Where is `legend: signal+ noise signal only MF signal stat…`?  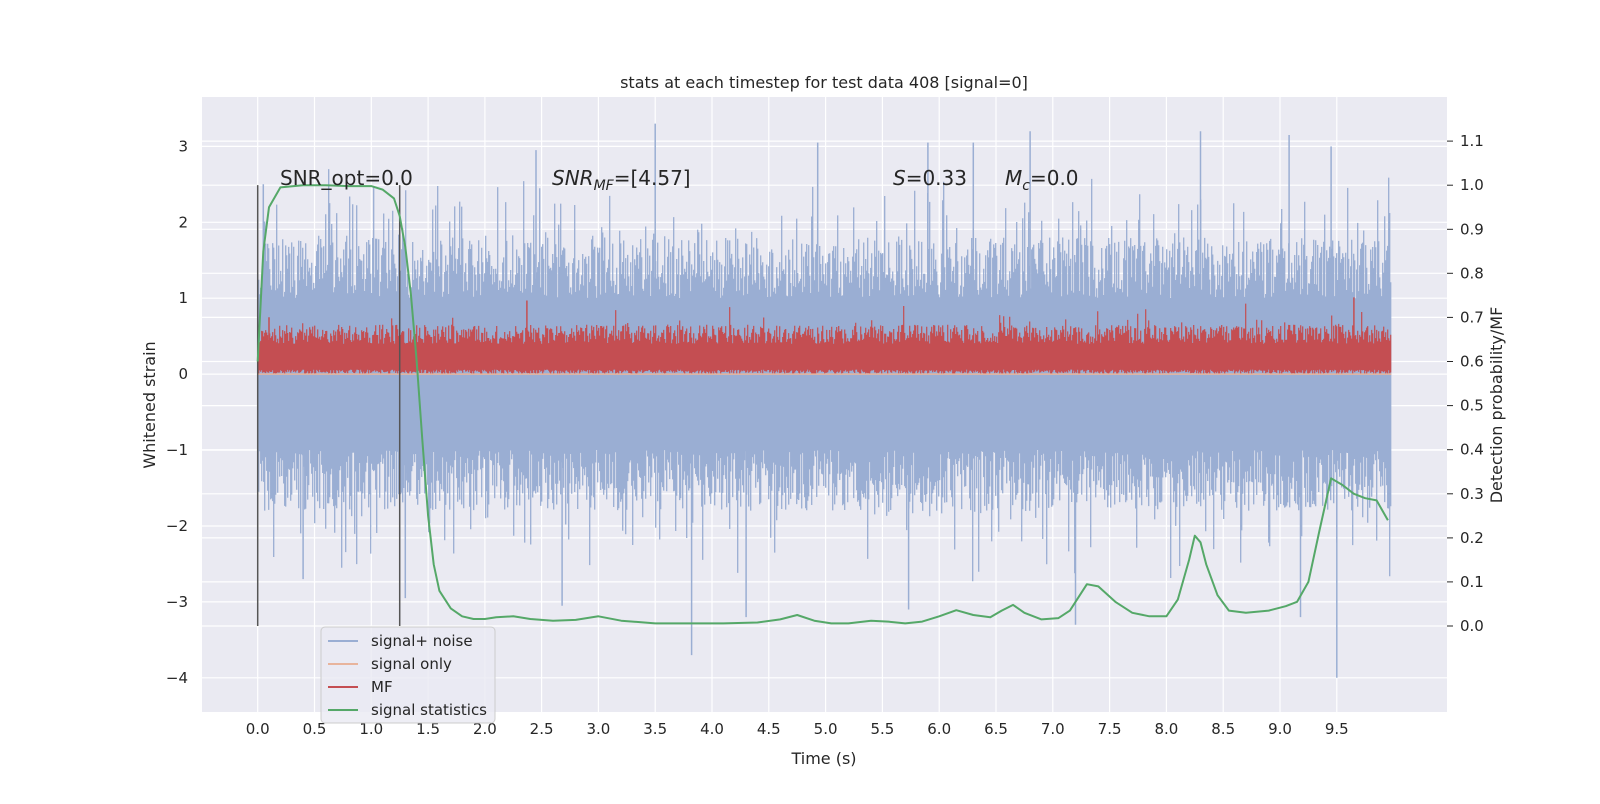 legend: signal+ noise signal only MF signal stat… is located at coordinates (408, 675).